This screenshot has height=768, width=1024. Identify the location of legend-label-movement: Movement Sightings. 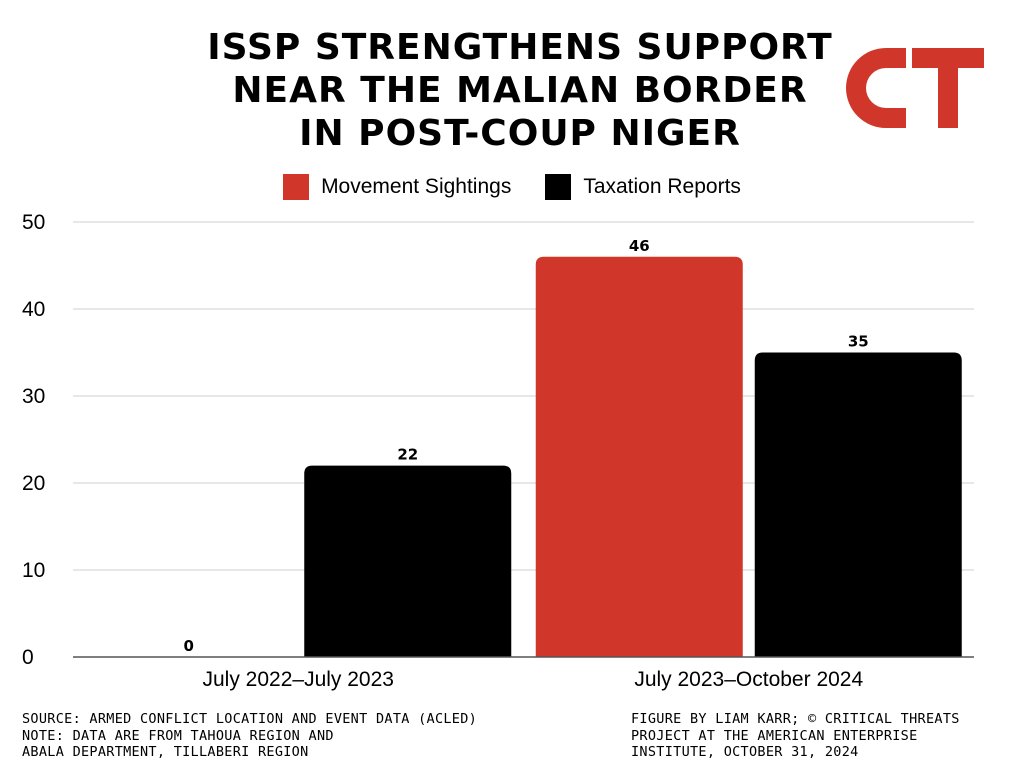
(416, 186).